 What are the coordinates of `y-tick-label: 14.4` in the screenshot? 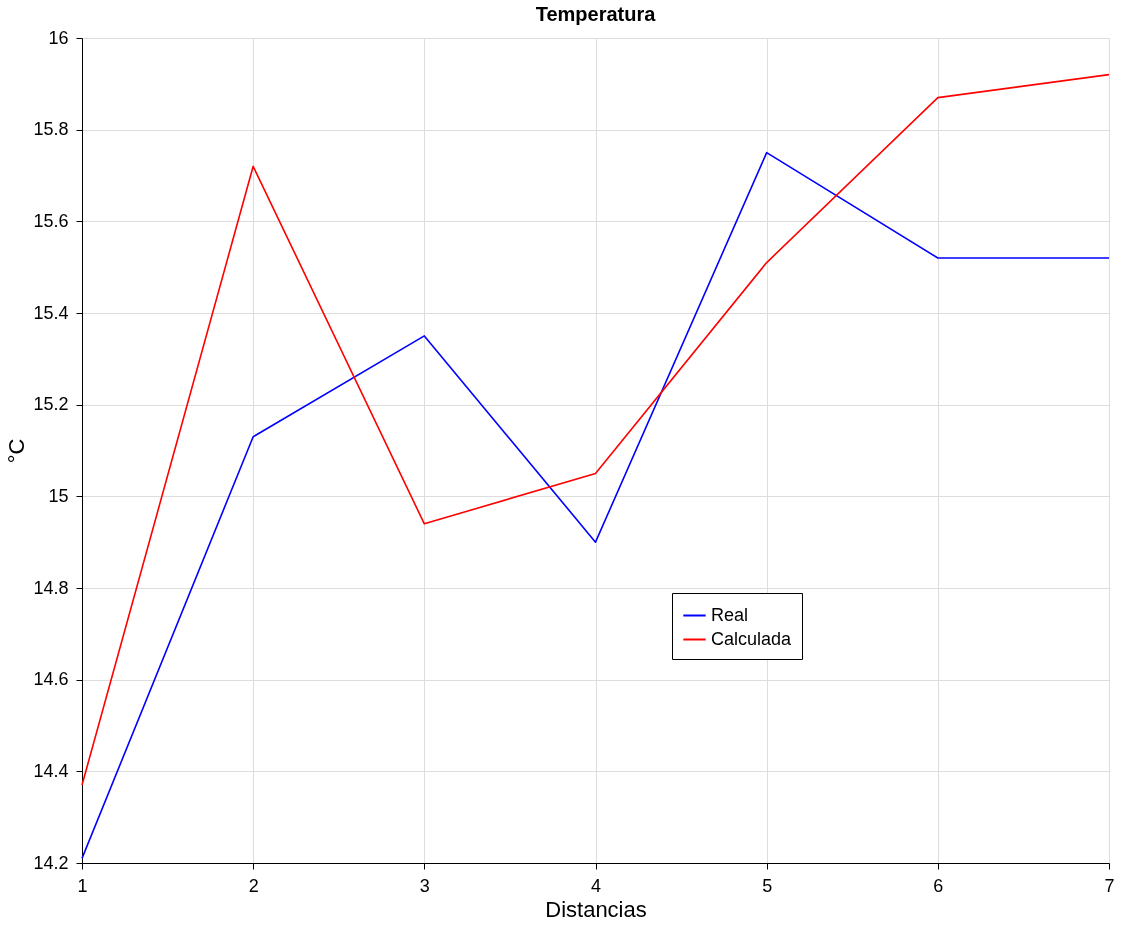 It's located at (51, 770).